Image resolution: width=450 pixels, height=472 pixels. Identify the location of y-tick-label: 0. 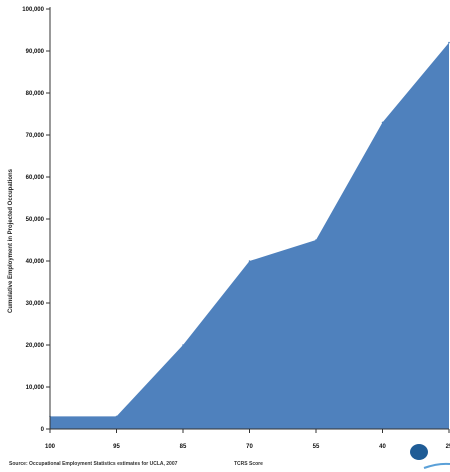
(43, 430).